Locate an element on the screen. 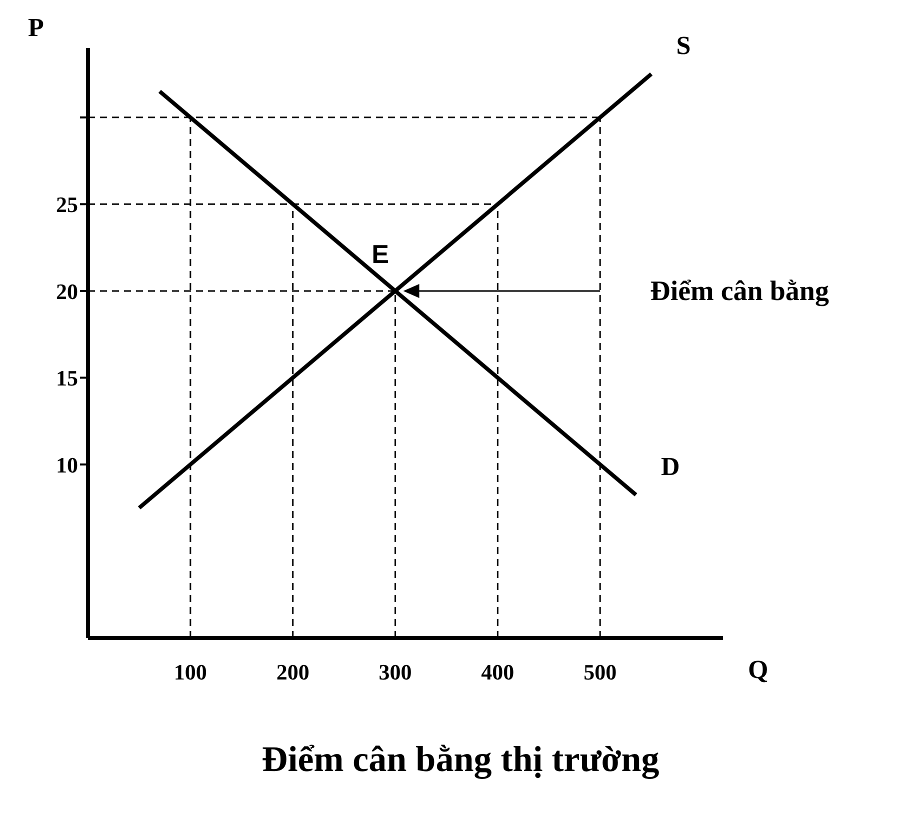 This screenshot has height=816, width=923. x-tick-label: 100 is located at coordinates (190, 672).